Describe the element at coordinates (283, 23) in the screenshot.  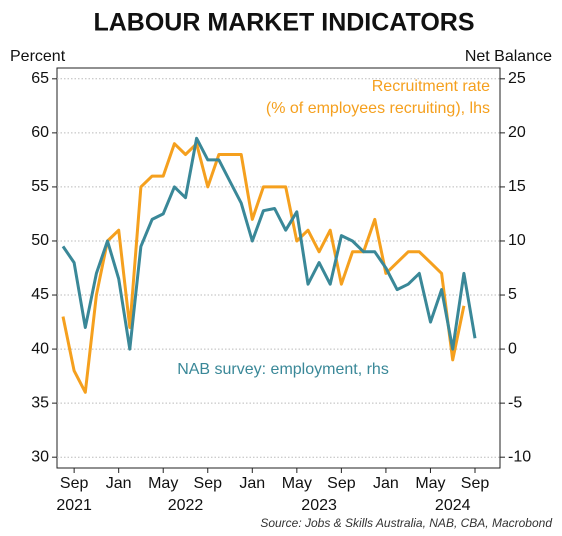
I see `chart-title: LABOUR MARKET INDICATORS` at that location.